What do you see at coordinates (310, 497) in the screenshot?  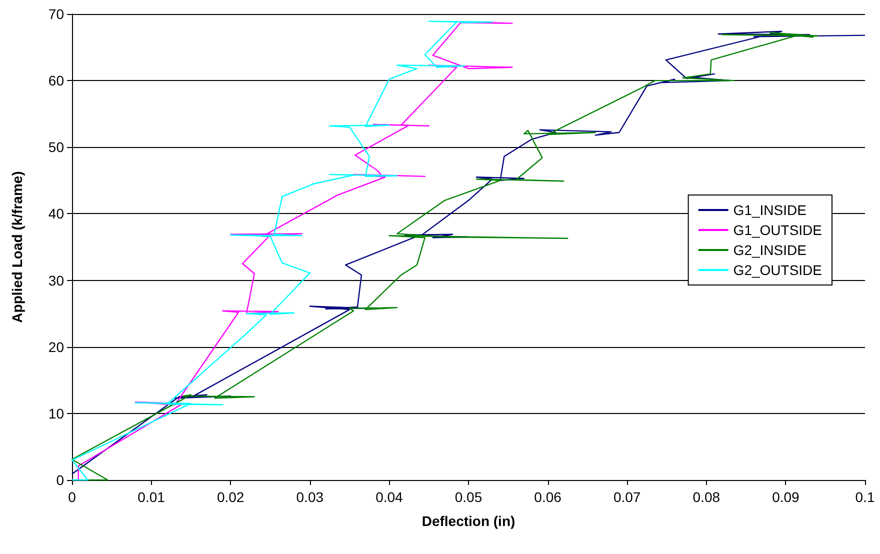 I see `x-tick-label: 0.03` at bounding box center [310, 497].